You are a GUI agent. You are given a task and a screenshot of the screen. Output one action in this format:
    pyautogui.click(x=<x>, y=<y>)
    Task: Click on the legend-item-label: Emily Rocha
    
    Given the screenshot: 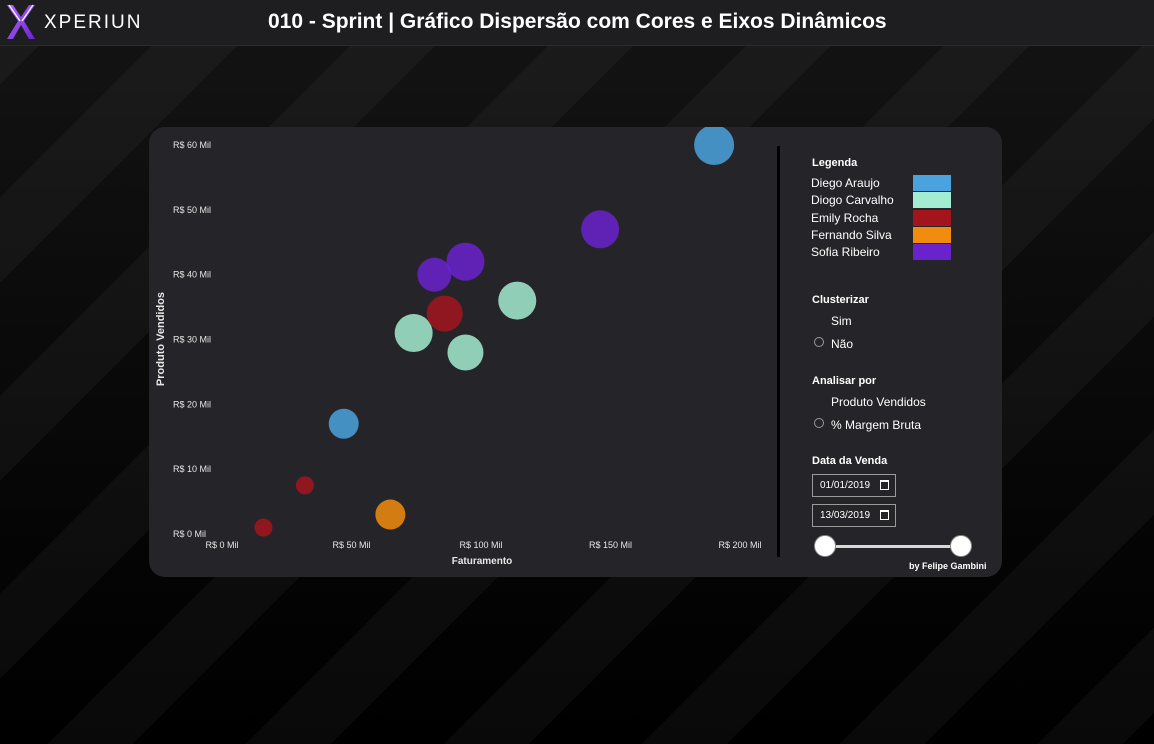 What is the action you would take?
    pyautogui.click(x=845, y=217)
    